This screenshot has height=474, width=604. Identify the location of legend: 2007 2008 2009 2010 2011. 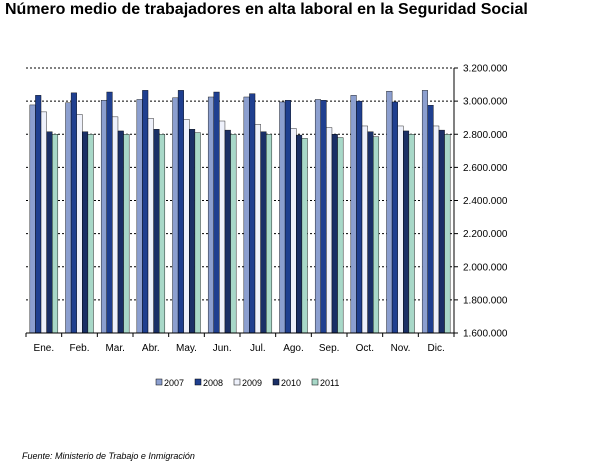
(247, 383).